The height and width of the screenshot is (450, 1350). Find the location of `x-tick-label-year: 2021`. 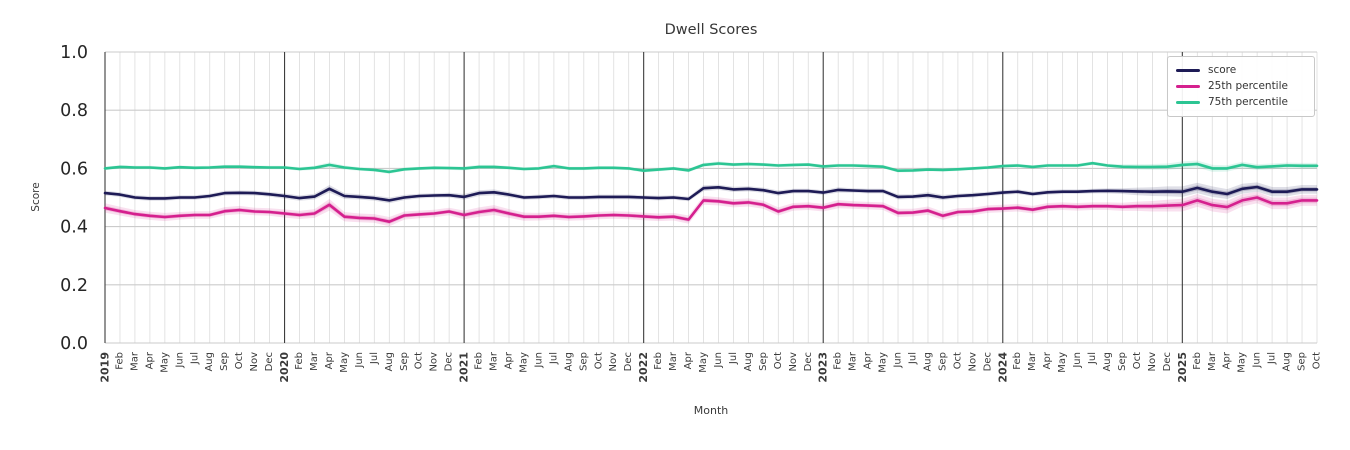

x-tick-label-year: 2021 is located at coordinates (464, 367).